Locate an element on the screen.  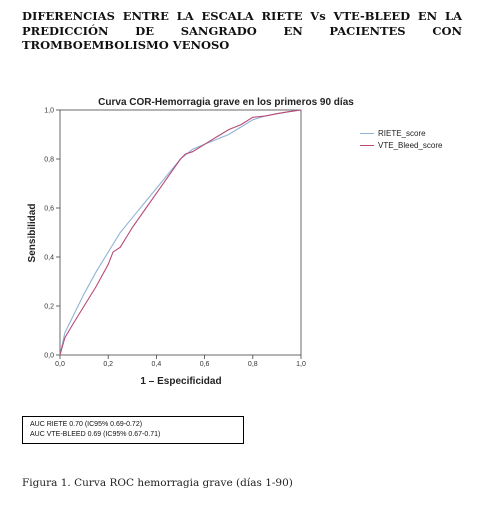
y-tick-label: 1,0 is located at coordinates (49, 111).